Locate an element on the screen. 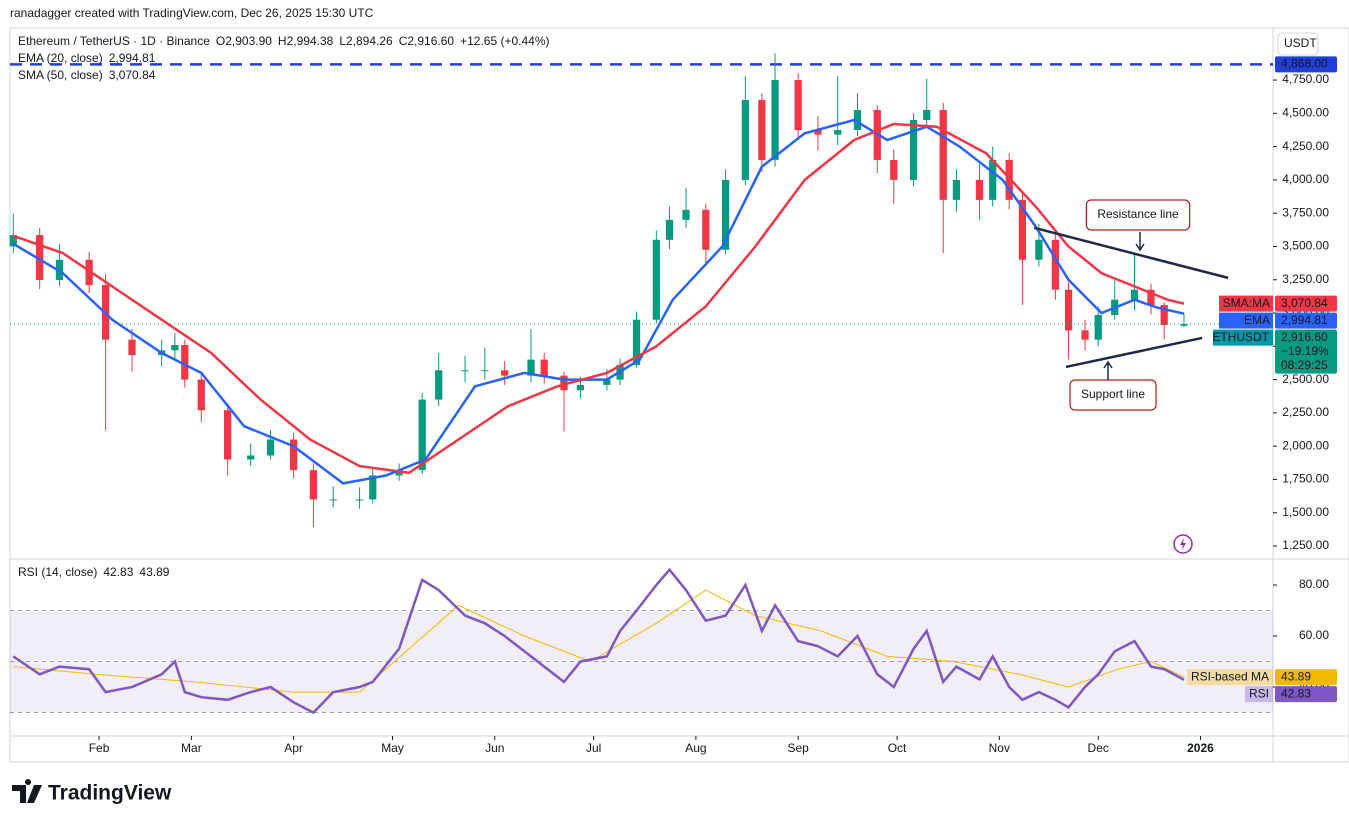 Image resolution: width=1349 pixels, height=823 pixels. y-tick-label: 4,000.00 is located at coordinates (1305, 179).